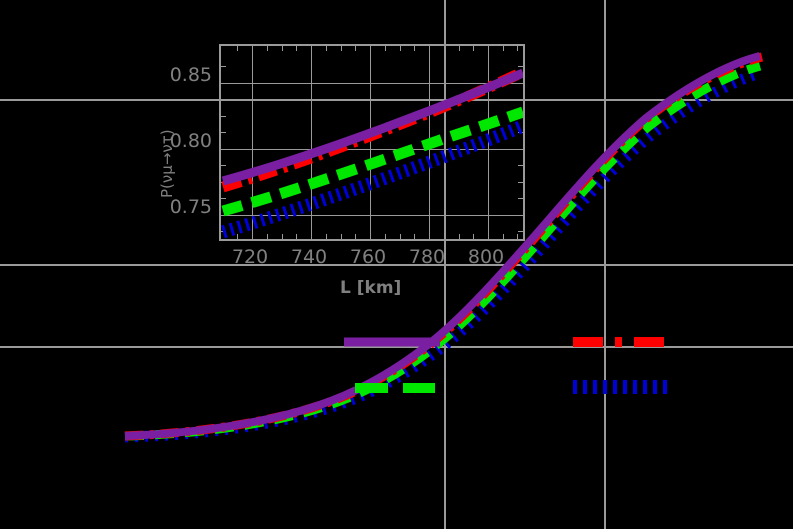  I want to click on legend-red, so click(621, 342).